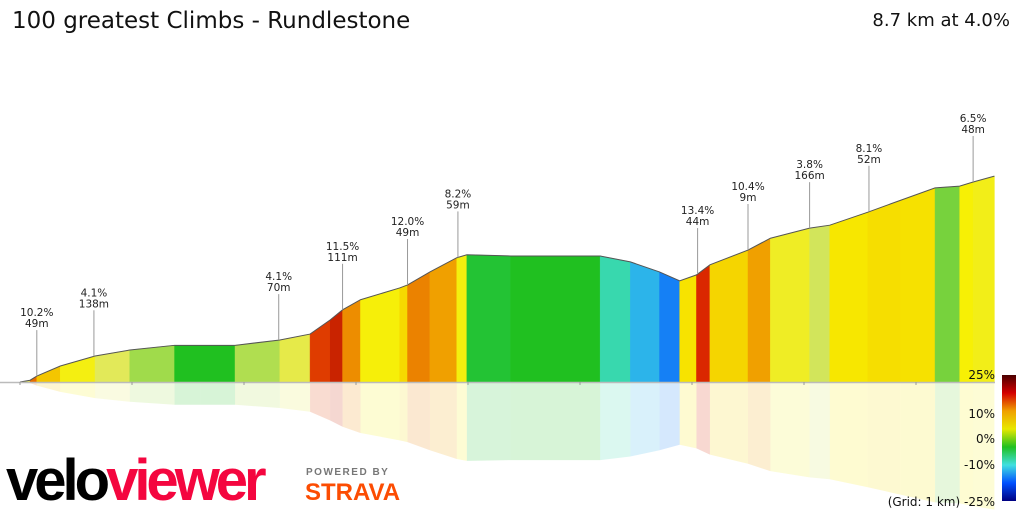  I want to click on climb-gradient-label: 13.4%, so click(697, 211).